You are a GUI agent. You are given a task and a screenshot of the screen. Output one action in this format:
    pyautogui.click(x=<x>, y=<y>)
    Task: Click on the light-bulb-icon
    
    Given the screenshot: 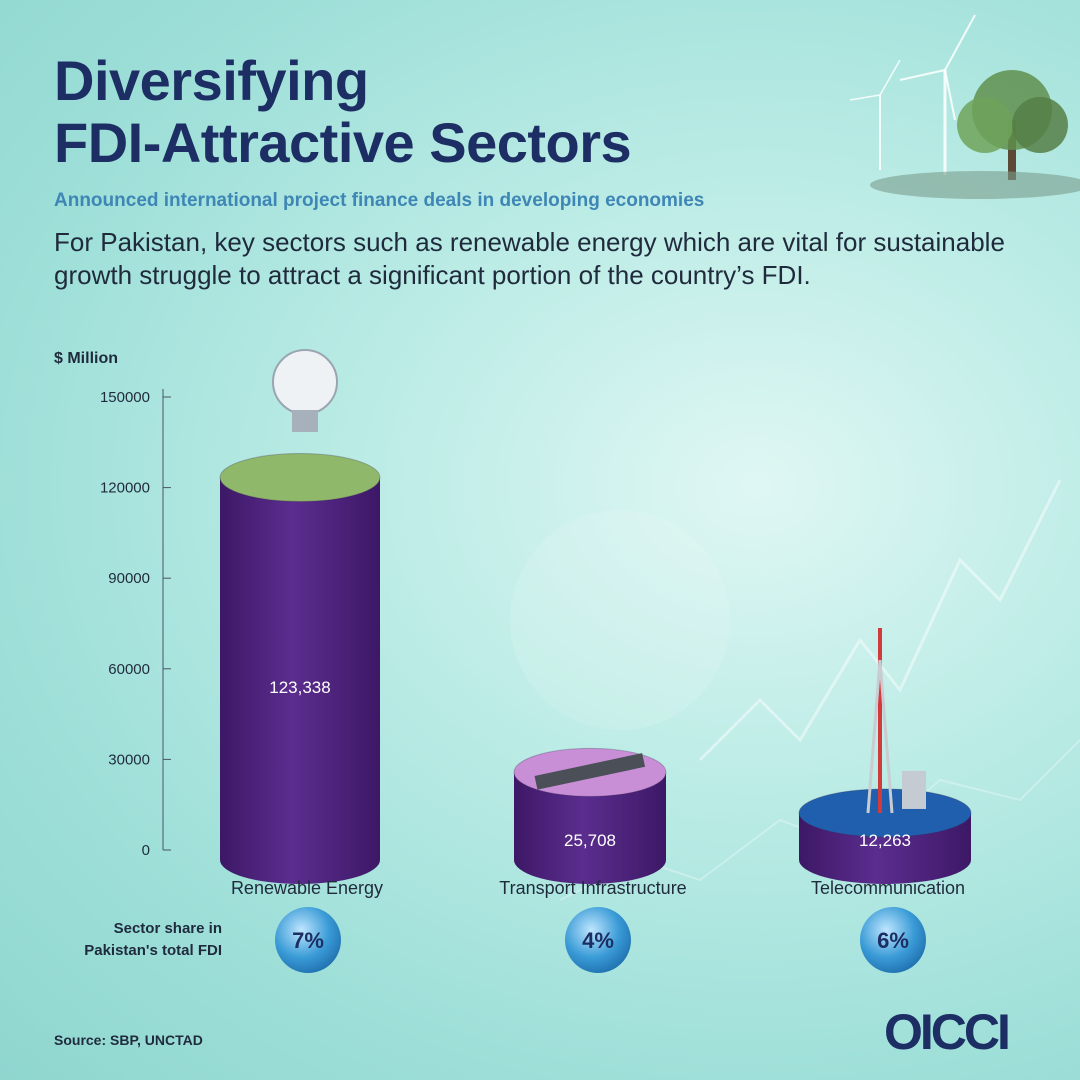 What is the action you would take?
    pyautogui.click(x=305, y=382)
    